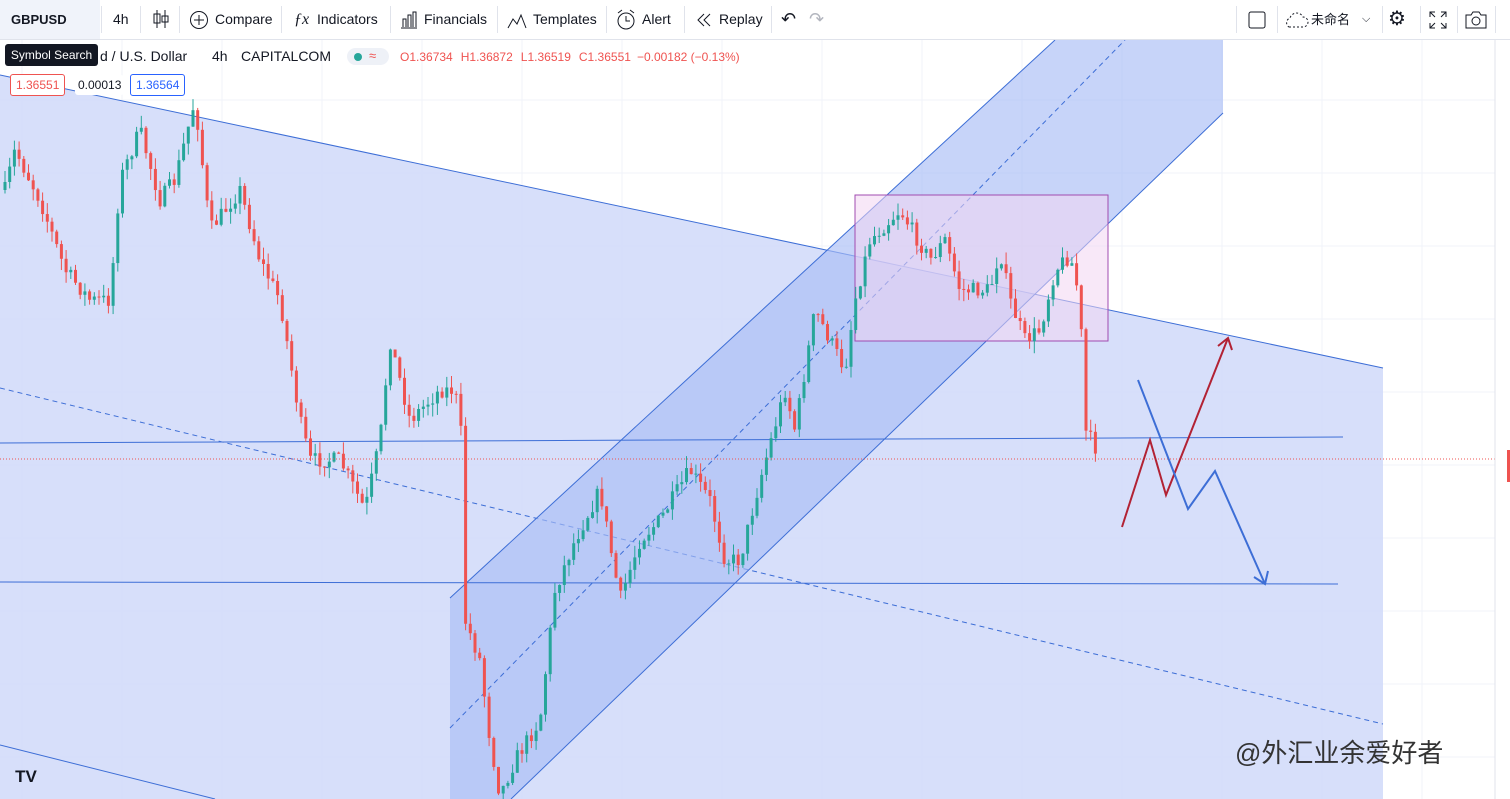 The height and width of the screenshot is (799, 1510). I want to click on templates-icon, so click(517, 21).